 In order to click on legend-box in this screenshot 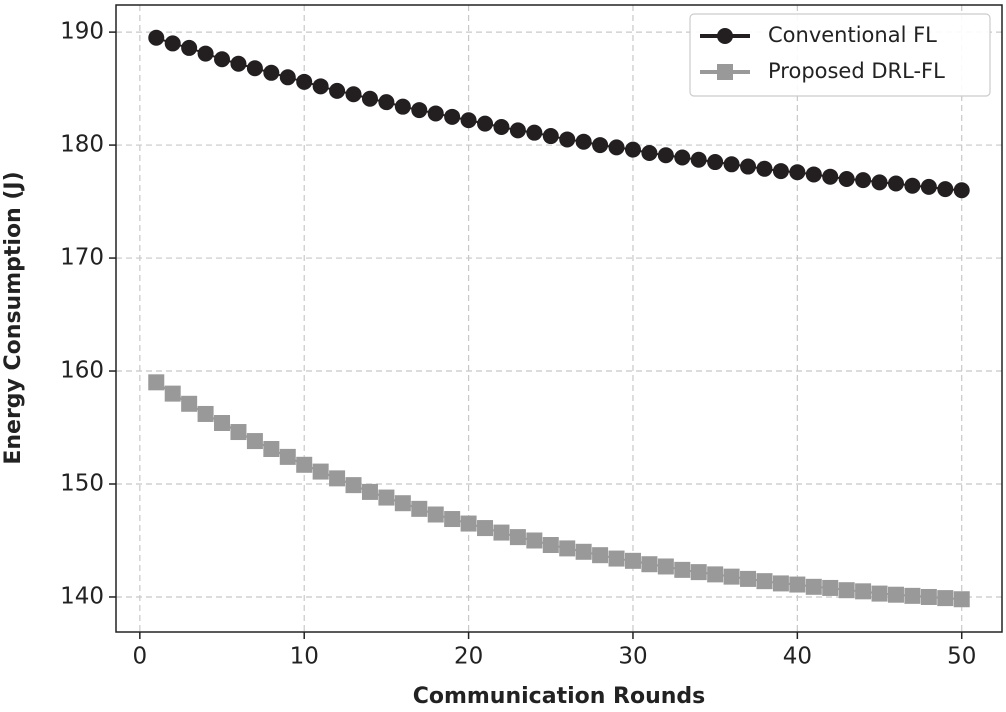, I will do `click(840, 55)`.